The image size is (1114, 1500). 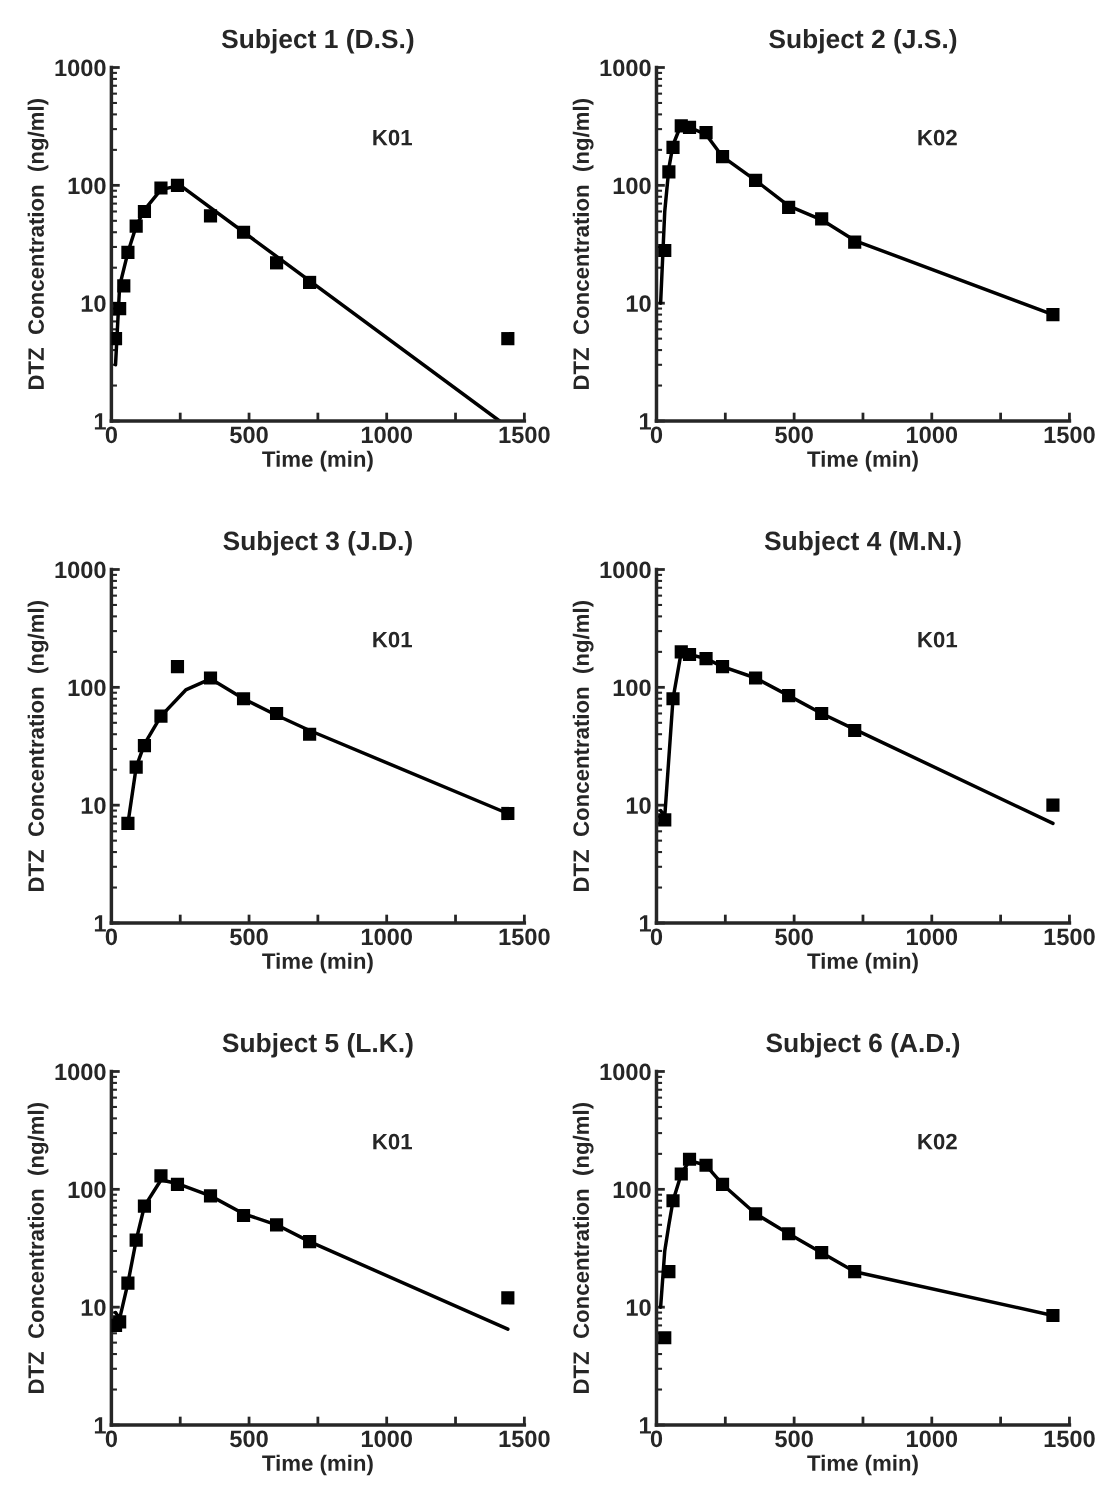 I want to click on chart-title: Subject 3 (J.D.), so click(x=317, y=543).